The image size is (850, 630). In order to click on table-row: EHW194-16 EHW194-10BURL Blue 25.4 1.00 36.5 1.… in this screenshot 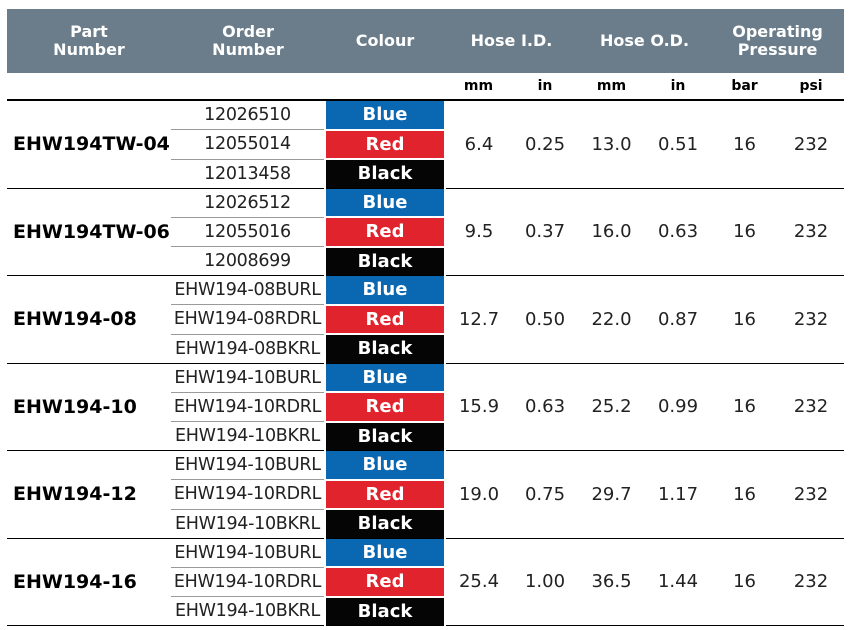, I will do `click(426, 582)`.